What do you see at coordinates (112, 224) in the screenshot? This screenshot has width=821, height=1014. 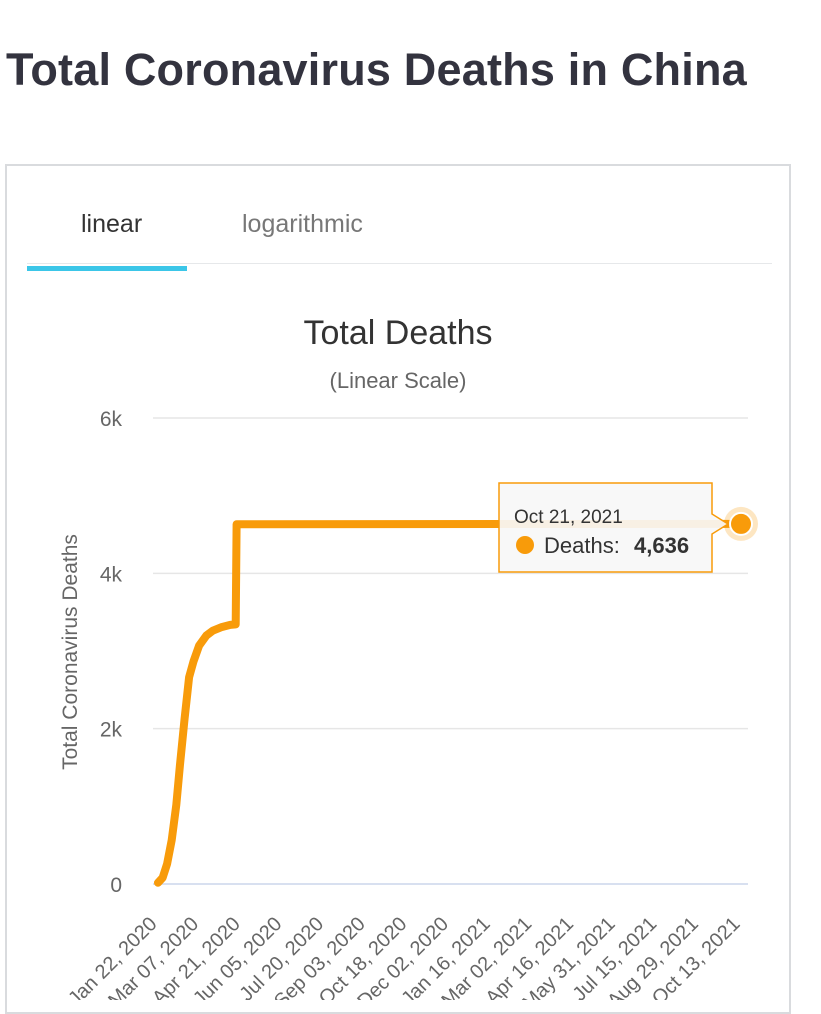 I see `tab-linear: linear` at bounding box center [112, 224].